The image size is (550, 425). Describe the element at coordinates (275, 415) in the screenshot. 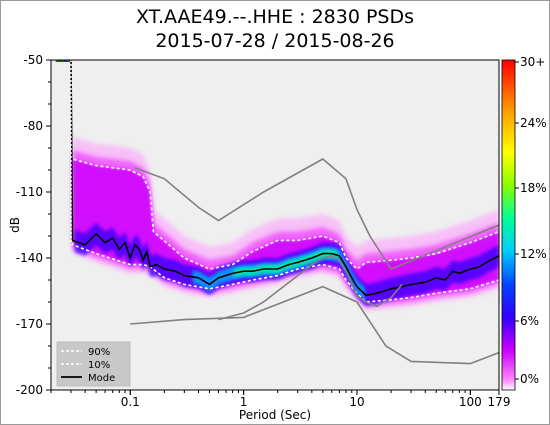

I see `x-axis-label: Period (Sec)` at that location.